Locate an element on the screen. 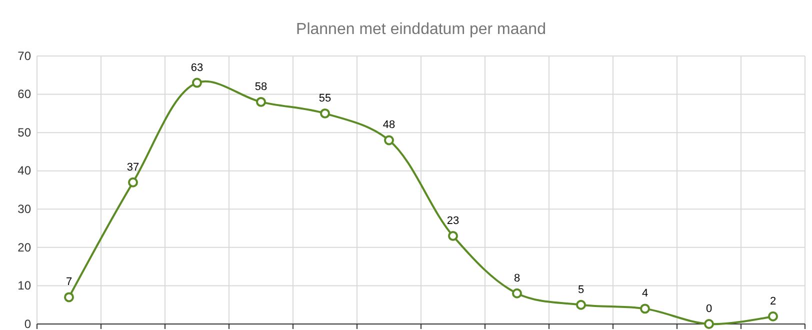 This screenshot has height=330, width=812. data-label: 8 is located at coordinates (517, 278).